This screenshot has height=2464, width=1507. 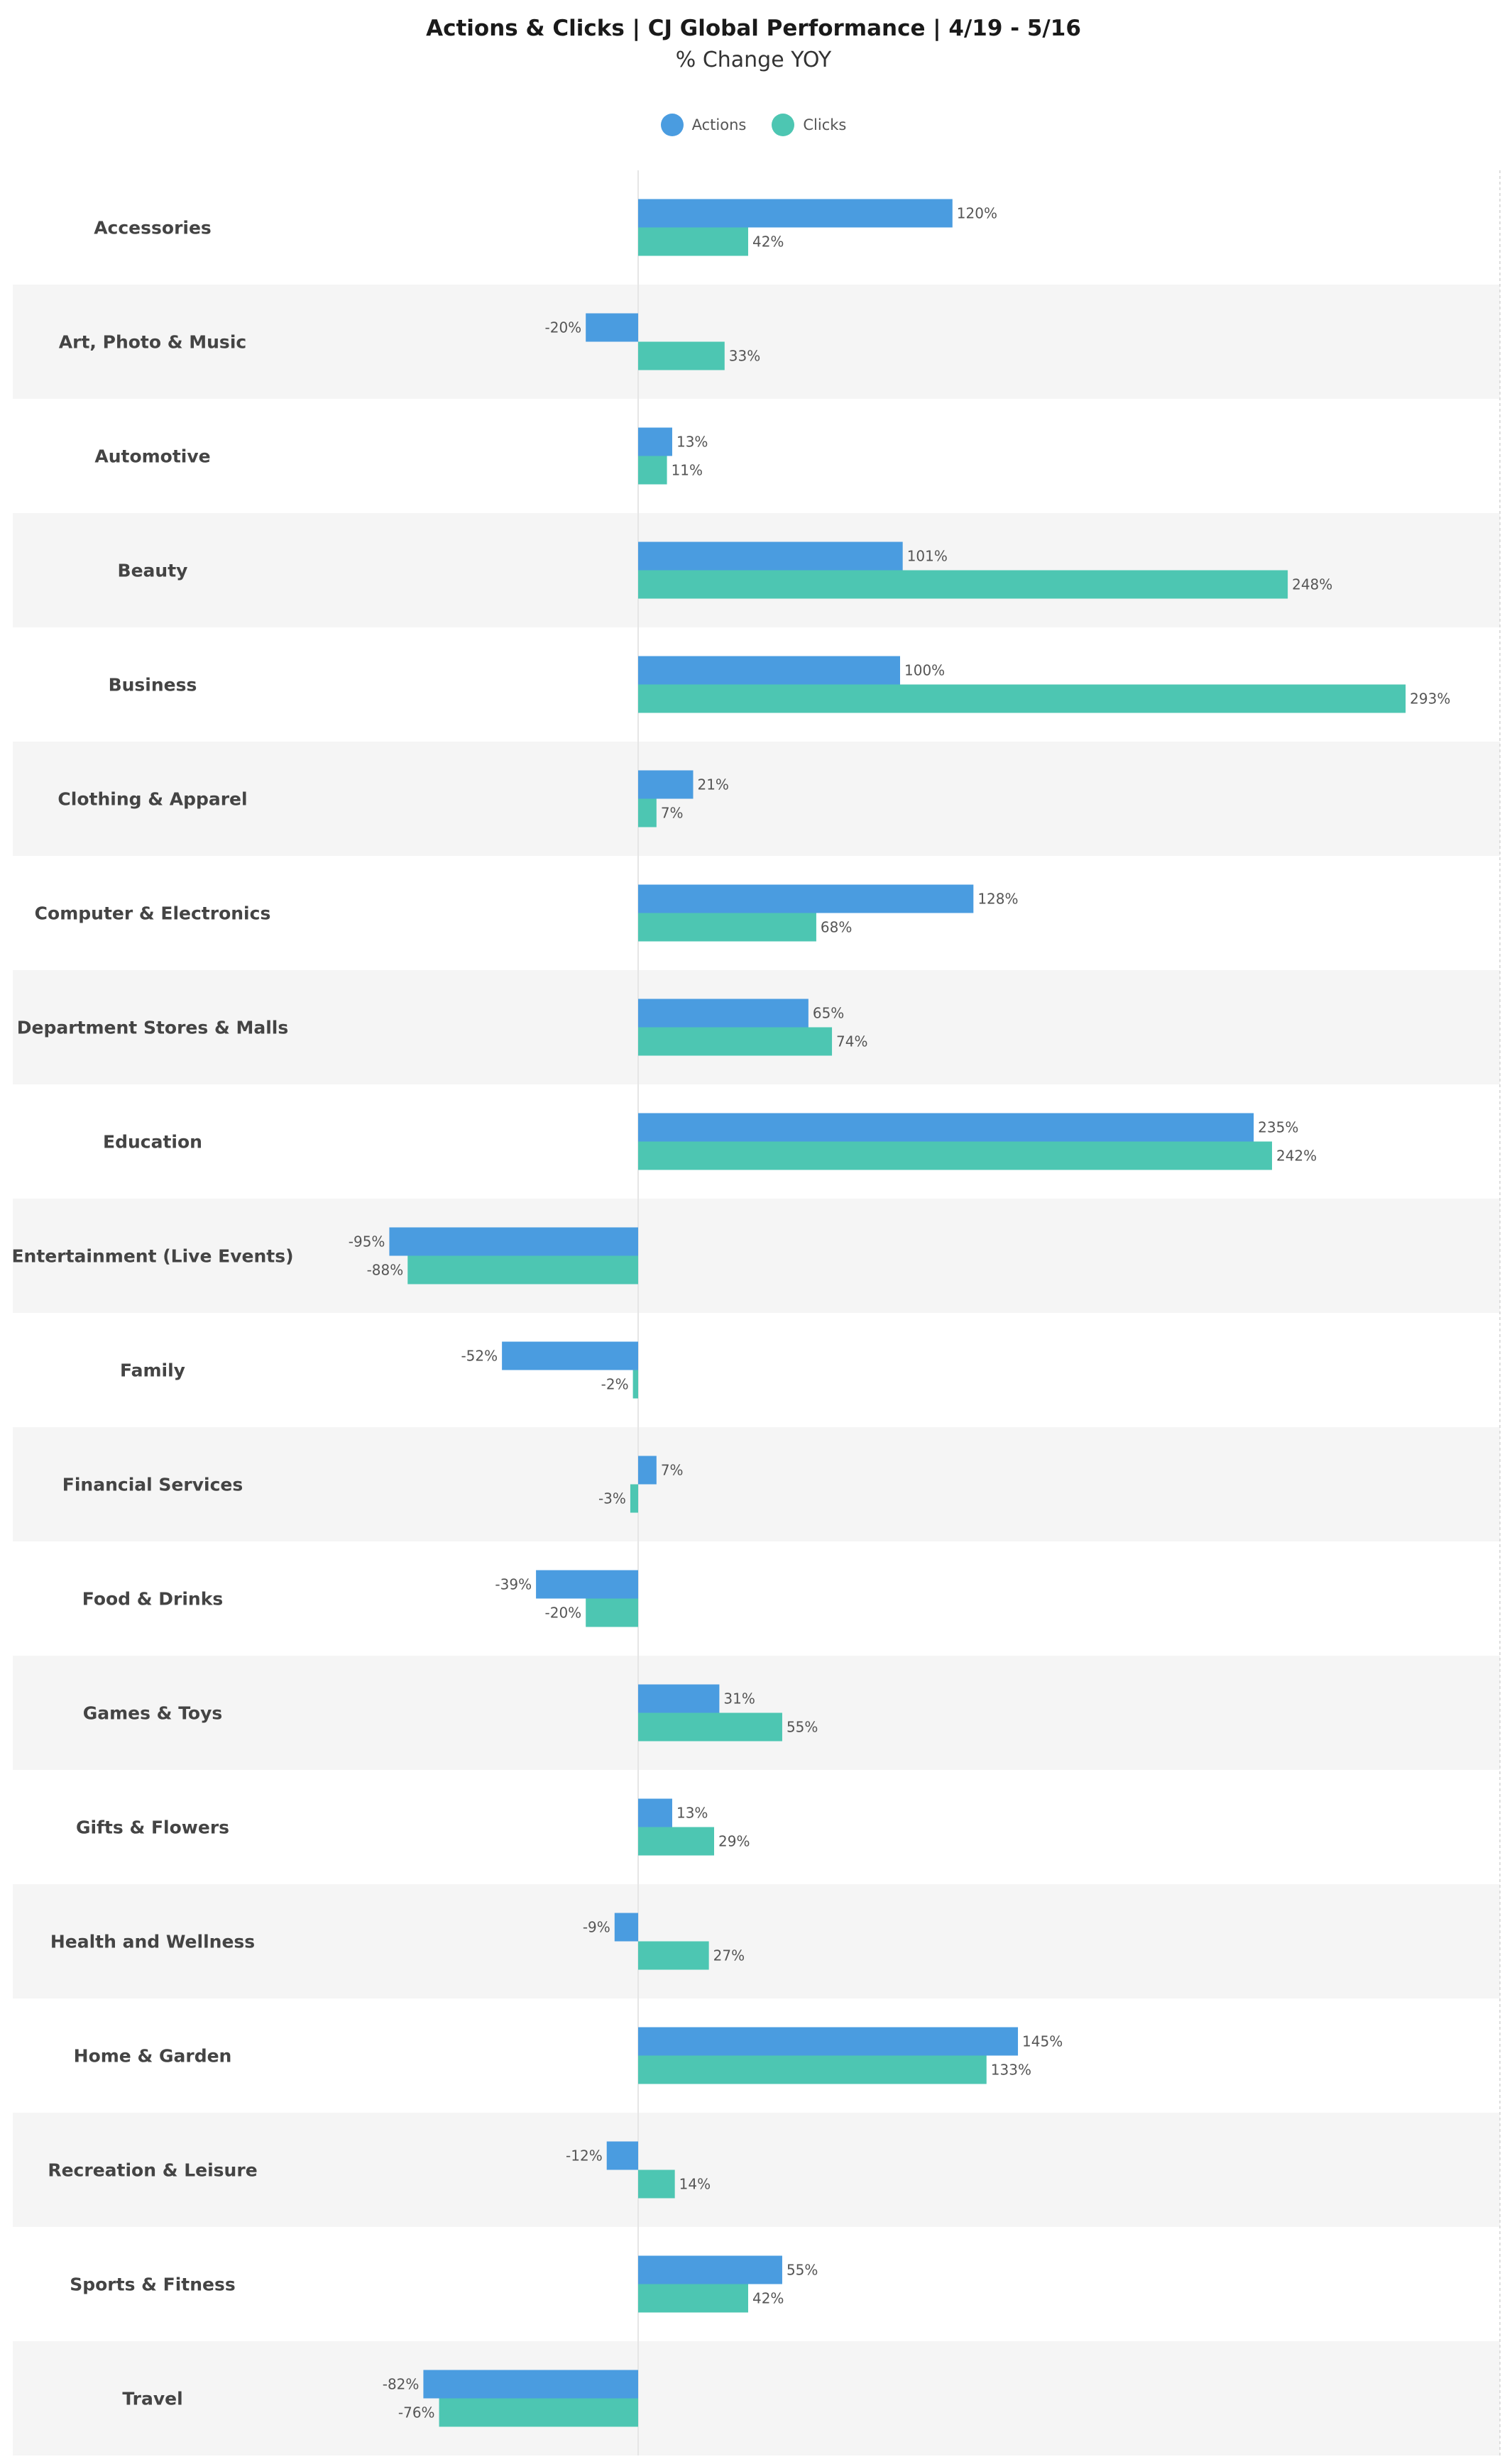 I want to click on data-label-clicks: -76%, so click(x=416, y=2413).